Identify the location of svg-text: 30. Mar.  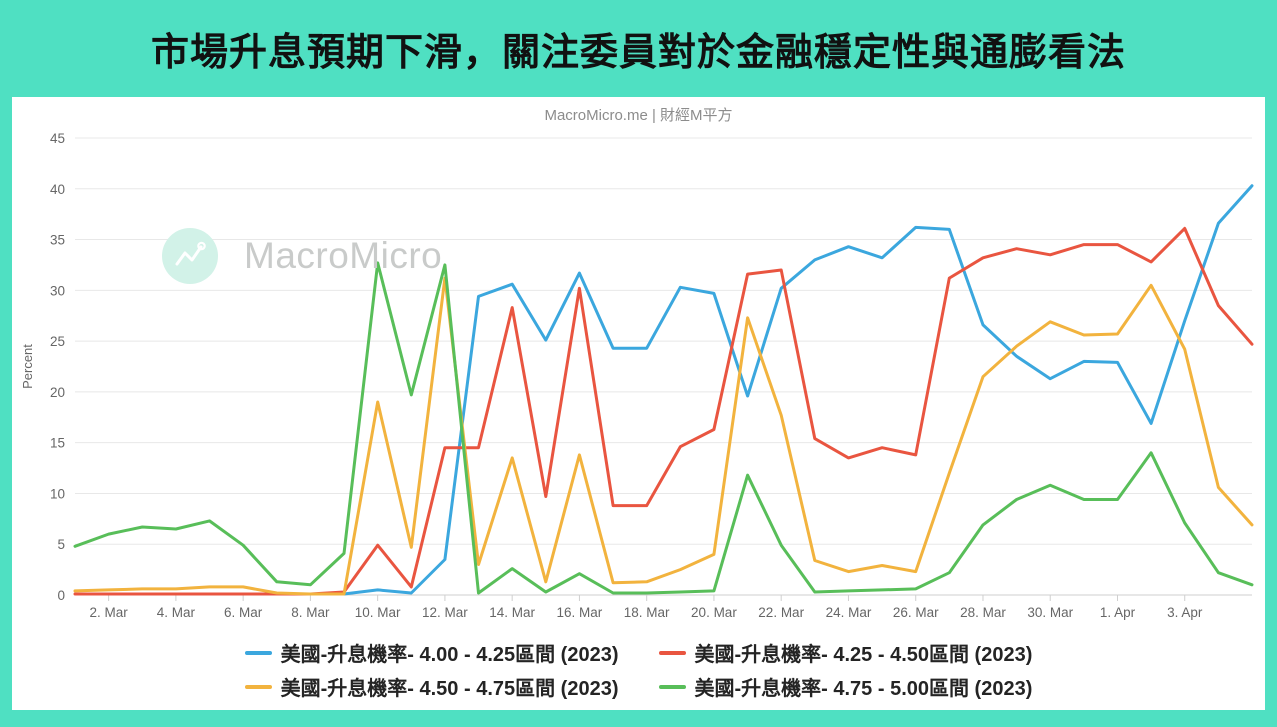
(1050, 612).